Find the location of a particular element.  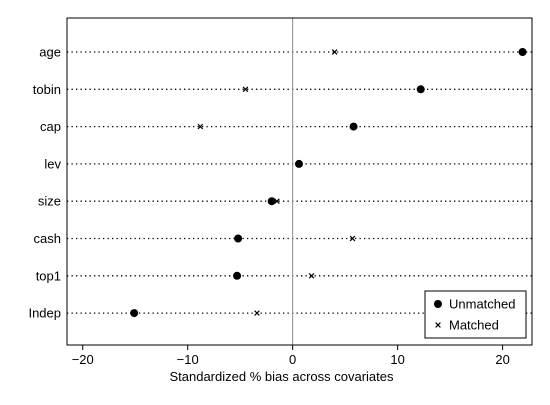

legend-marker-unmatched is located at coordinates (438, 304).